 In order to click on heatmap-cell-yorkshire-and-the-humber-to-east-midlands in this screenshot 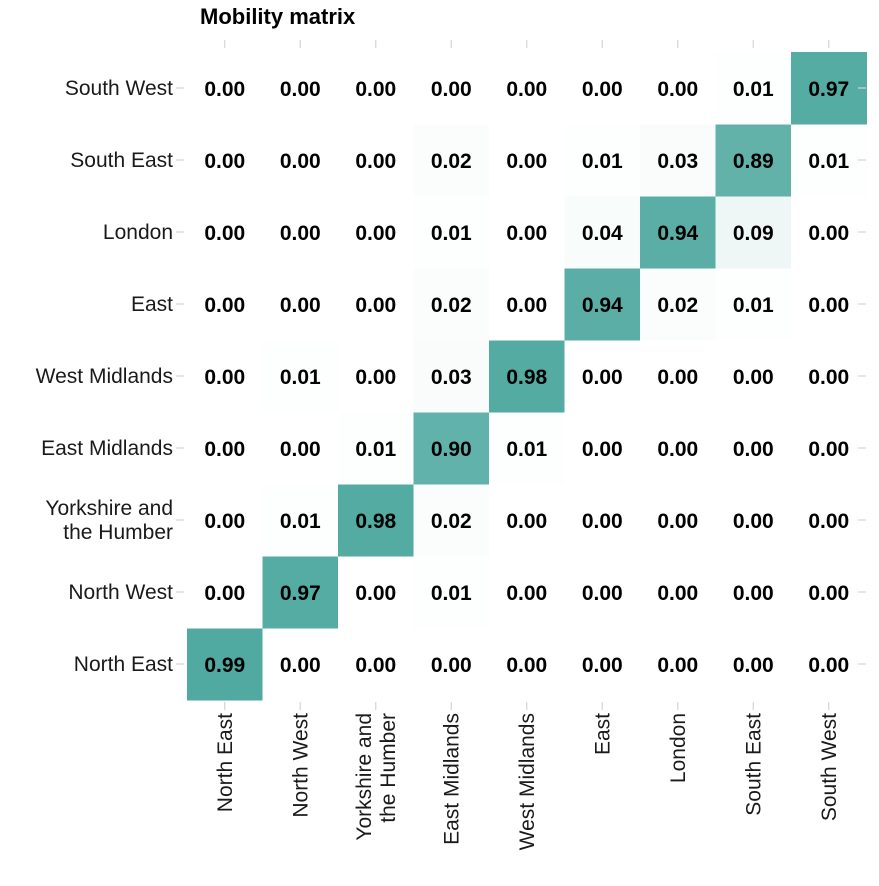, I will do `click(451, 520)`.